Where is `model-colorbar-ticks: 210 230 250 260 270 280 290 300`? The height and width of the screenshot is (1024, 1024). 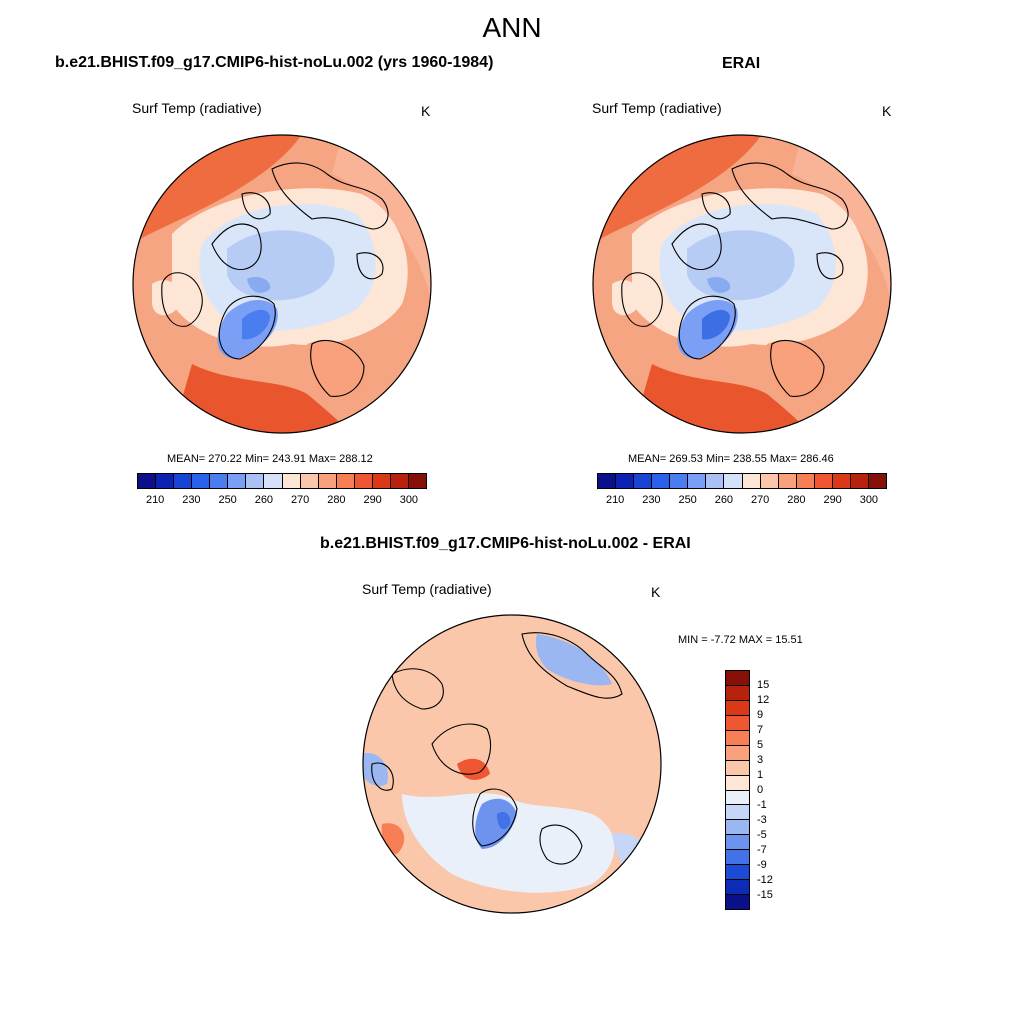 model-colorbar-ticks: 210 230 250 260 270 280 290 300 is located at coordinates (282, 501).